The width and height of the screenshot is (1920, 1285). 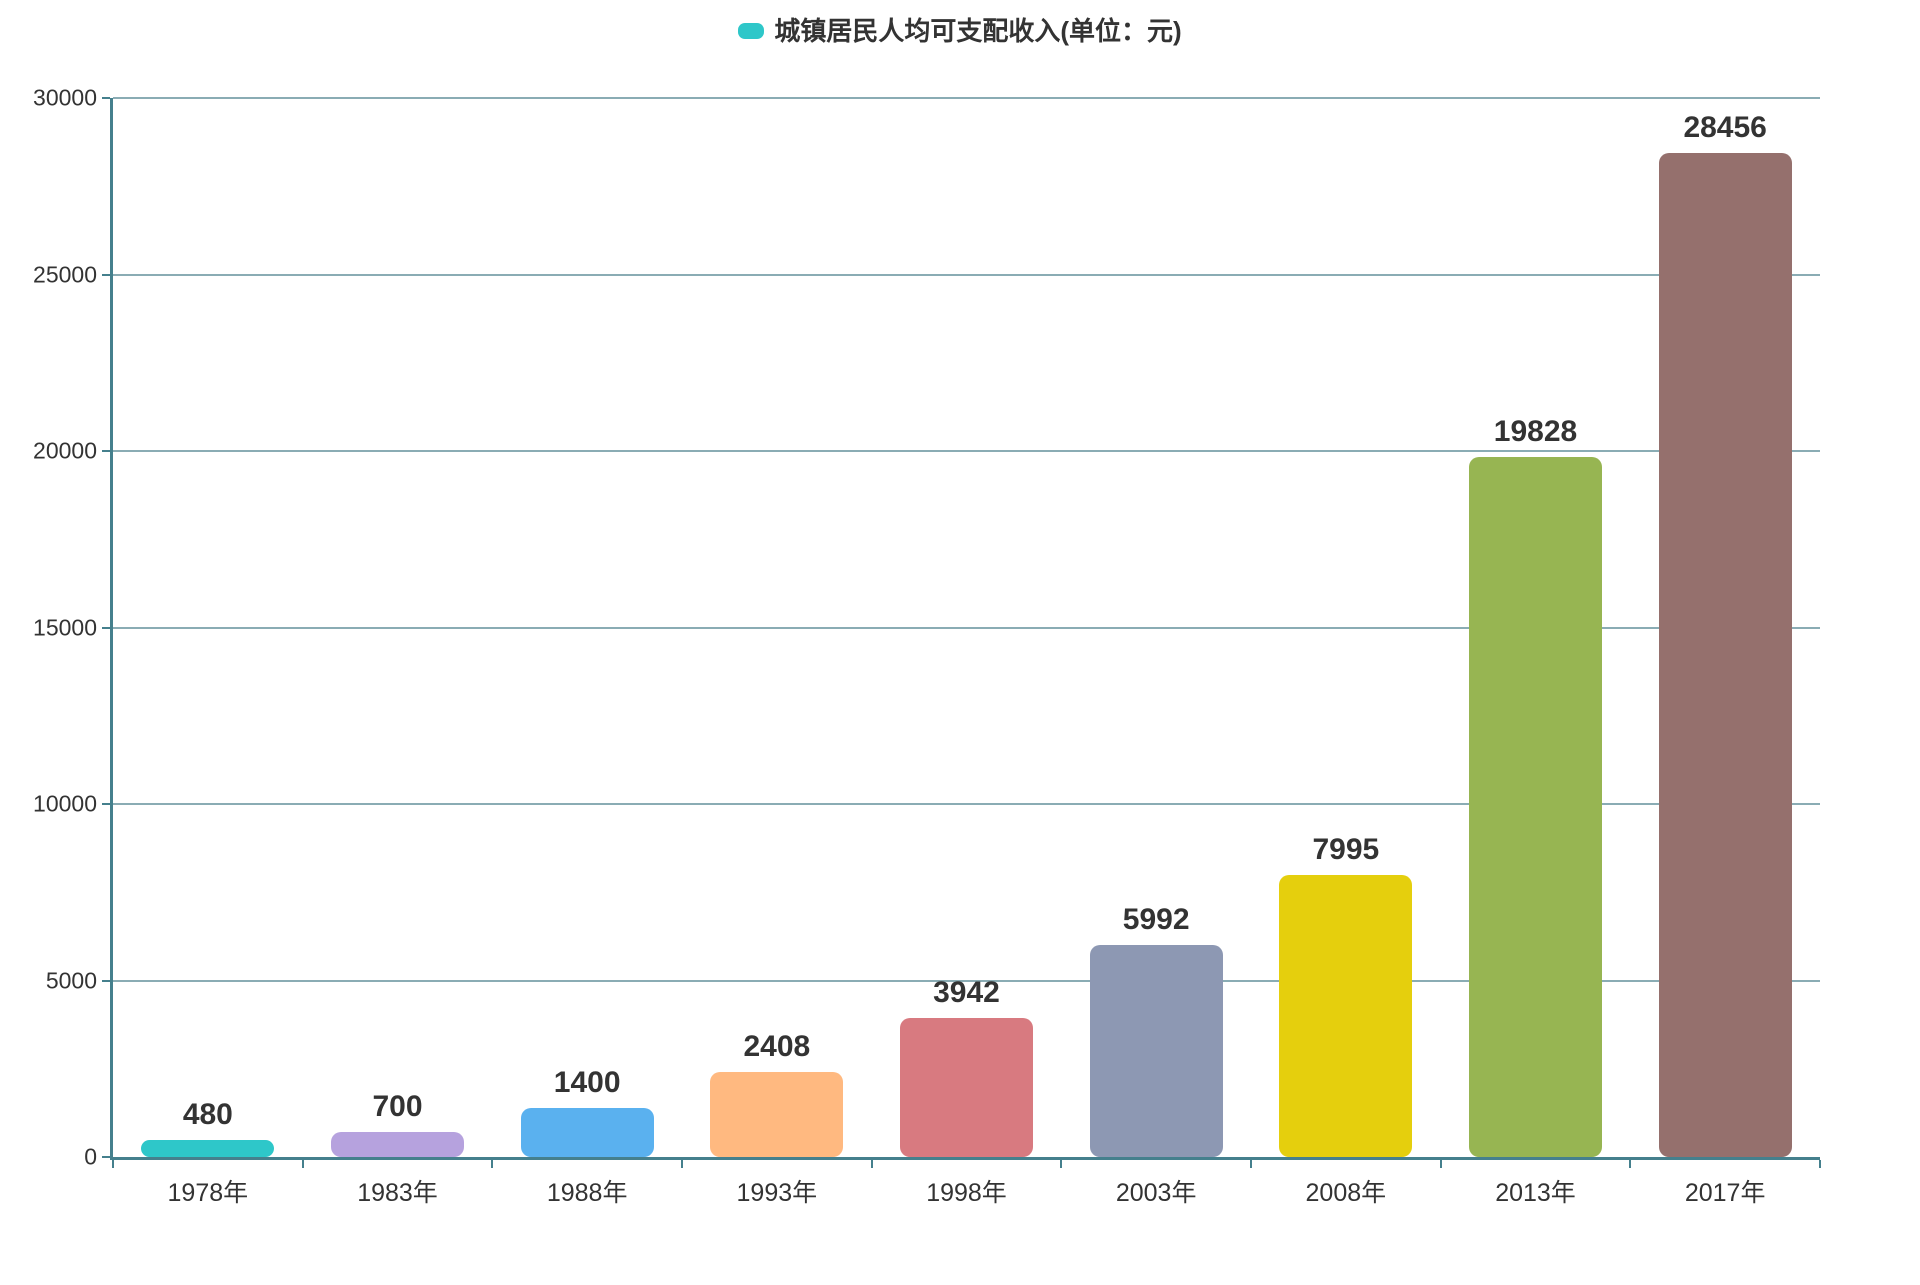 I want to click on bar-value-label: 19828, so click(x=1535, y=432).